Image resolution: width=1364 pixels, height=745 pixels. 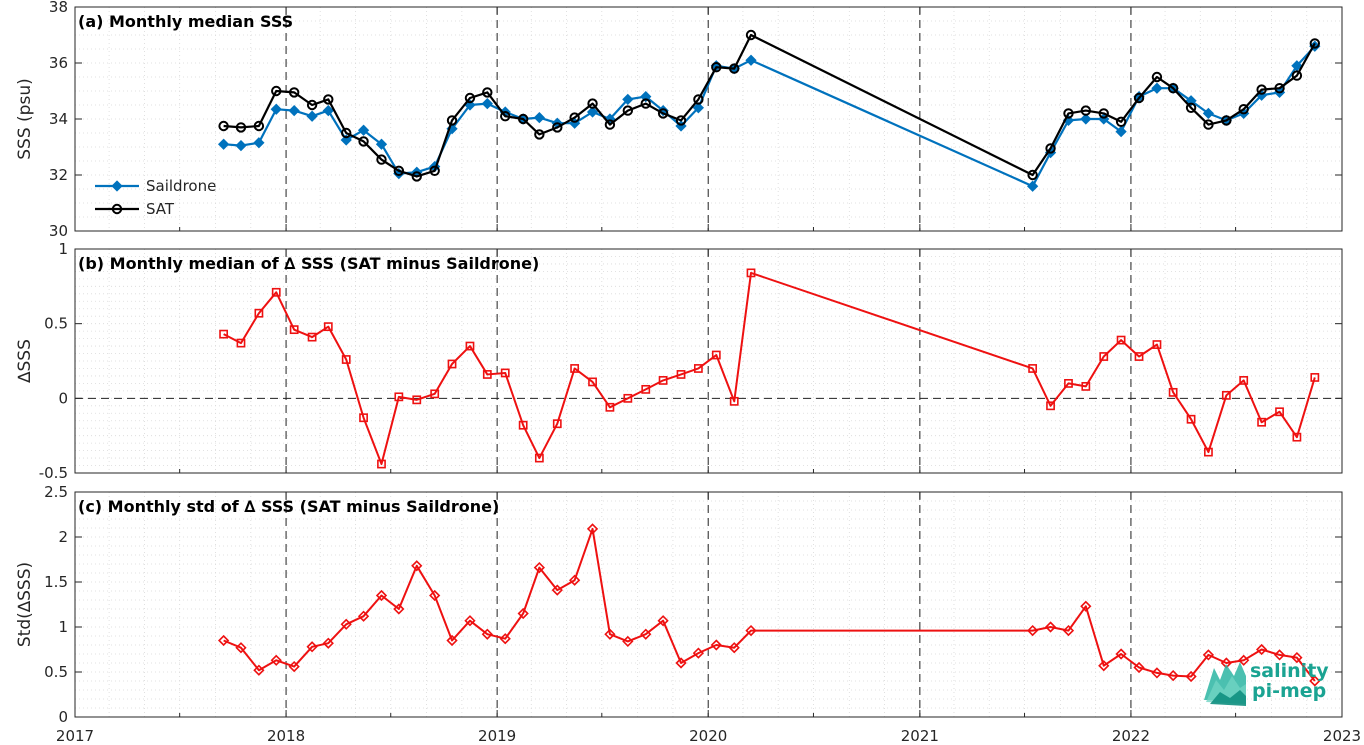 What do you see at coordinates (63, 627) in the screenshot?
I see `y-tick-label: 1` at bounding box center [63, 627].